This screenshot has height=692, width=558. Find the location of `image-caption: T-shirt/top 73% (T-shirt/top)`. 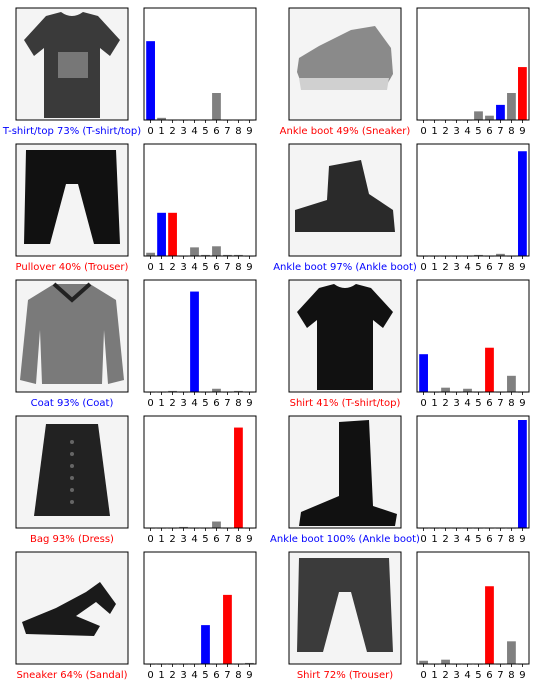

image-caption: T-shirt/top 73% (T-shirt/top) is located at coordinates (71, 131).